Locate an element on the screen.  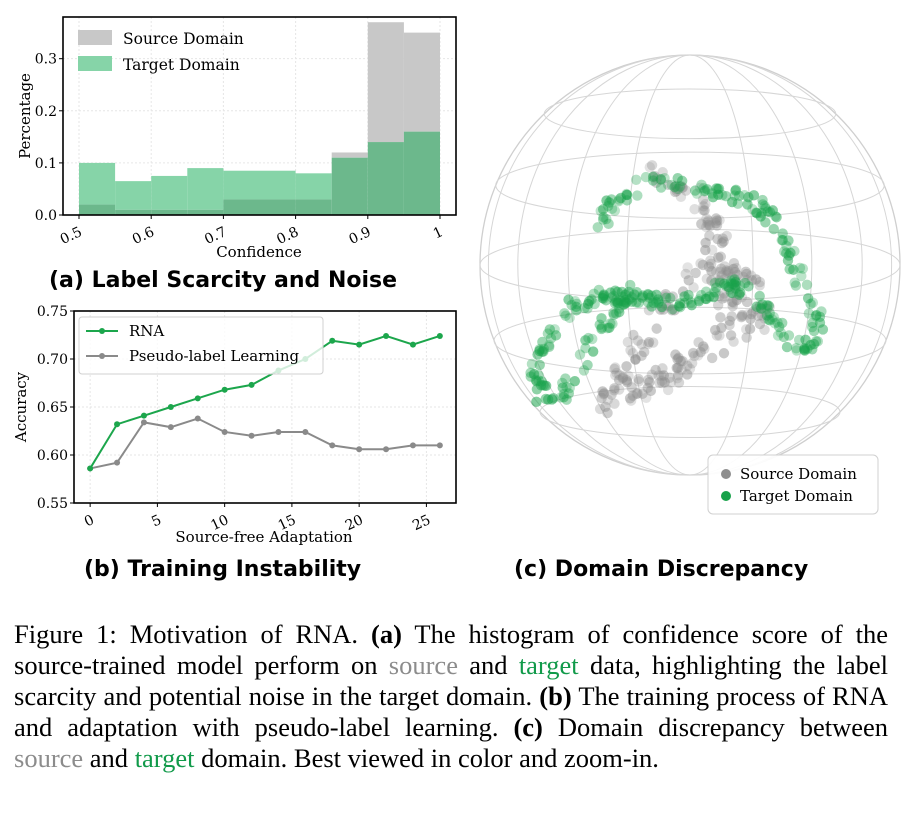
legend-source-swatch is located at coordinates (95, 37).